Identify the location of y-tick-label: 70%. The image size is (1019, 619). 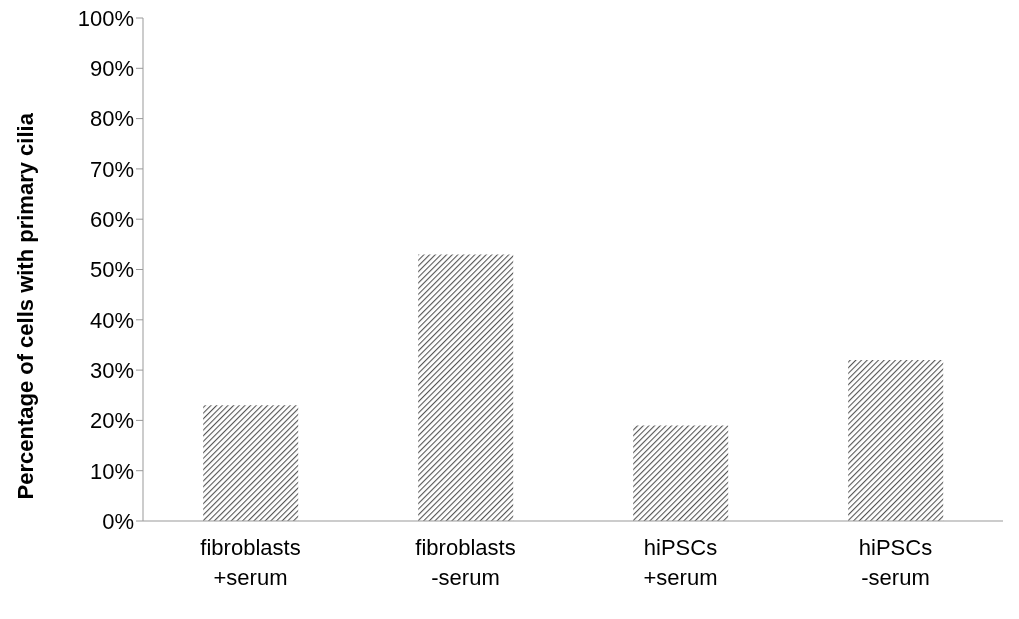
(111, 169).